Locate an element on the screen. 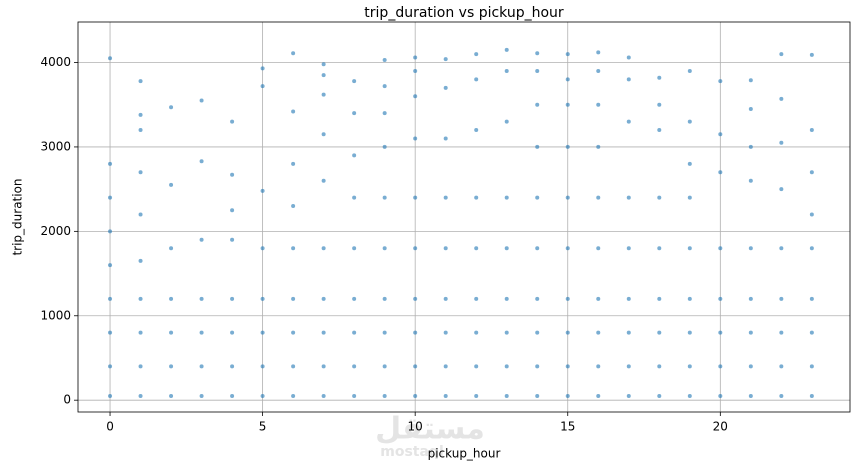 Image resolution: width=859 pixels, height=470 pixels. x-tick-label: 5 is located at coordinates (263, 427).